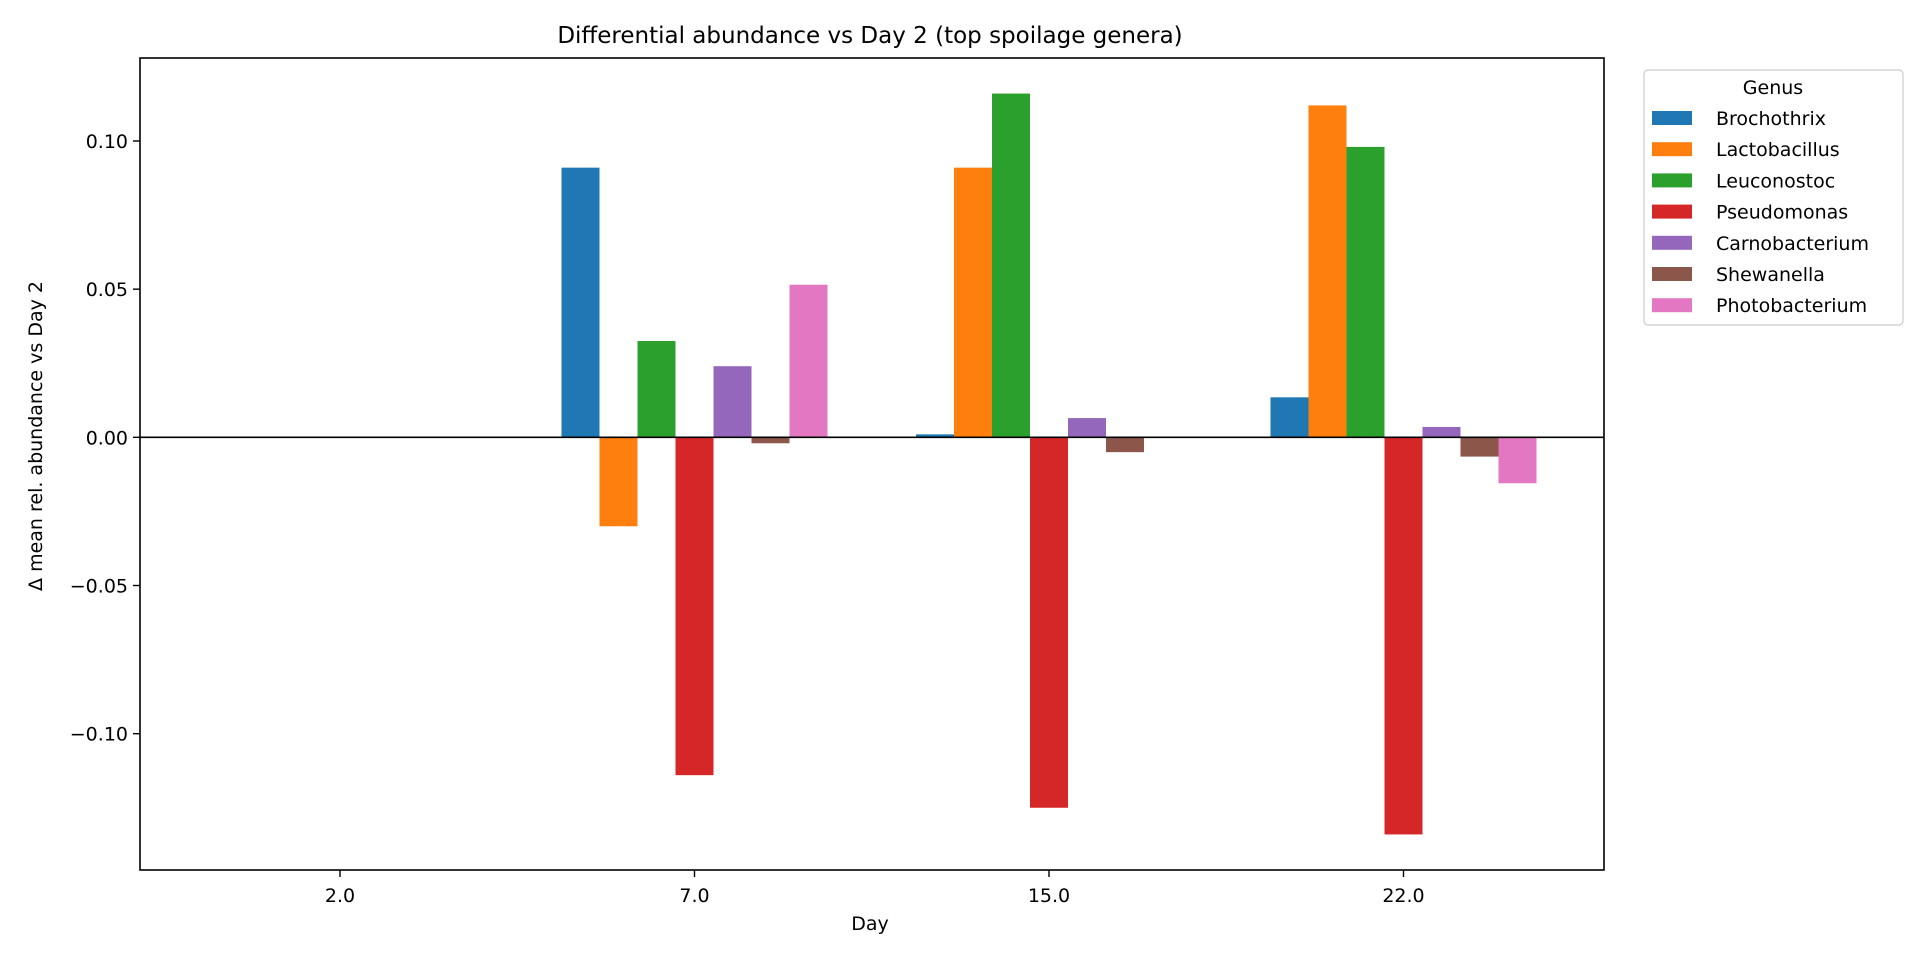 This screenshot has width=1920, height=960. What do you see at coordinates (107, 290) in the screenshot?
I see `y-tick-label: 0.05` at bounding box center [107, 290].